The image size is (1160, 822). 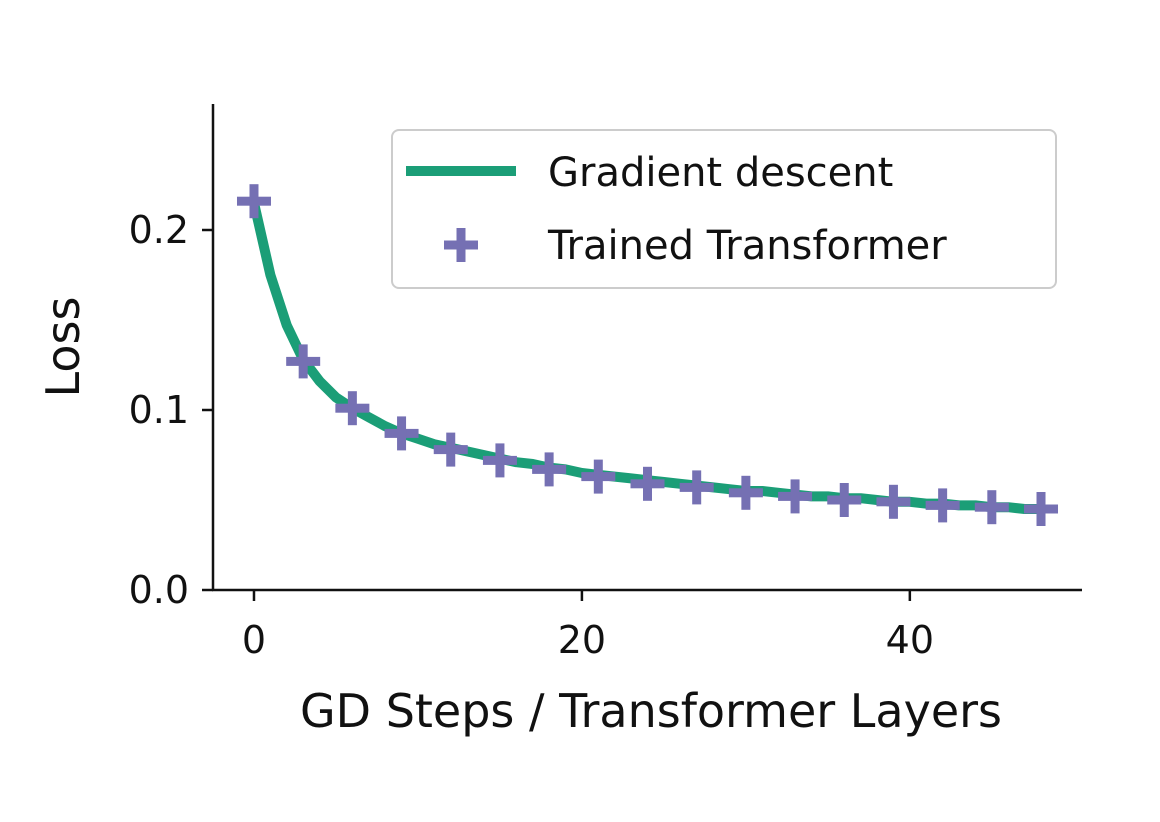 What do you see at coordinates (720, 173) in the screenshot?
I see `legend-gd-label: Gradient descent` at bounding box center [720, 173].